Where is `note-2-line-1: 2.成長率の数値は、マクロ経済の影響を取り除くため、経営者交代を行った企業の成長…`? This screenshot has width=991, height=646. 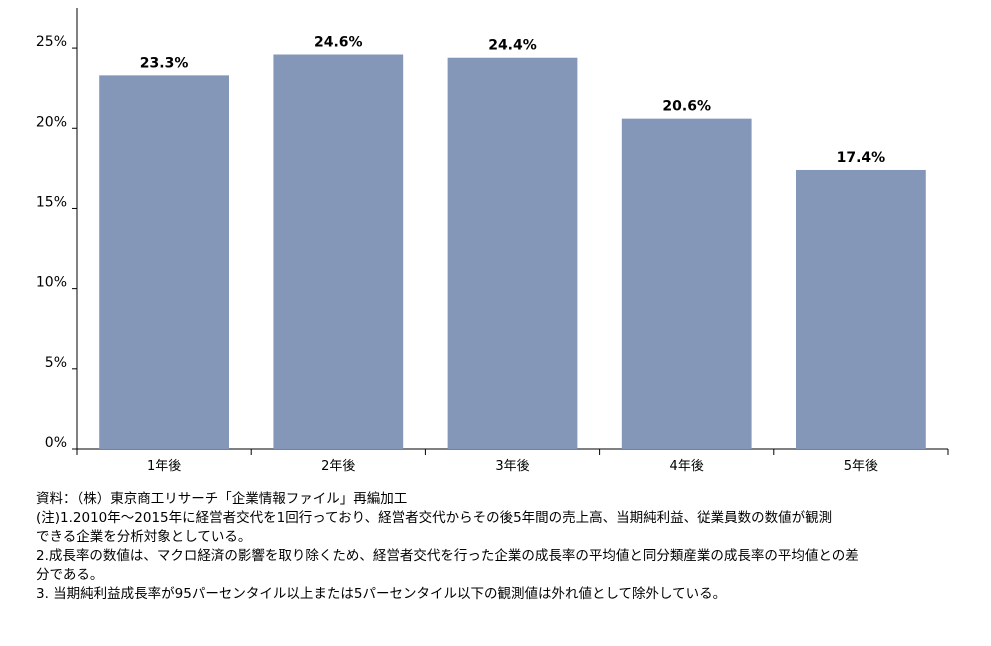
note-2-line-1: 2.成長率の数値は、マクロ経済の影響を取り除くため、経営者交代を行った企業の成長… is located at coordinates (447, 556).